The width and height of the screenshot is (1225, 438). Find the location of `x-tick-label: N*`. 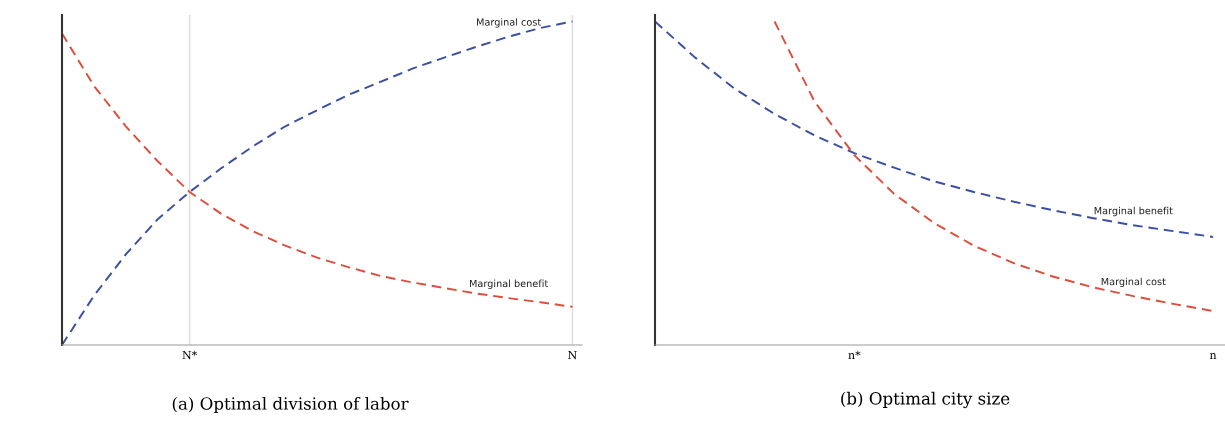

x-tick-label: N* is located at coordinates (190, 355).